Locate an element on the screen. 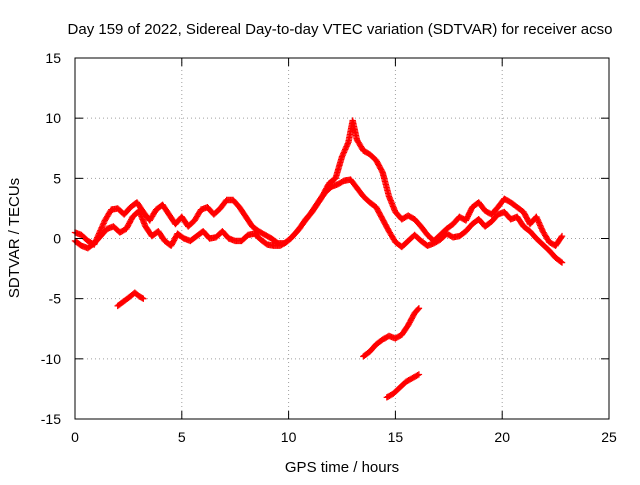  x-tick-label: 25 is located at coordinates (609, 437).